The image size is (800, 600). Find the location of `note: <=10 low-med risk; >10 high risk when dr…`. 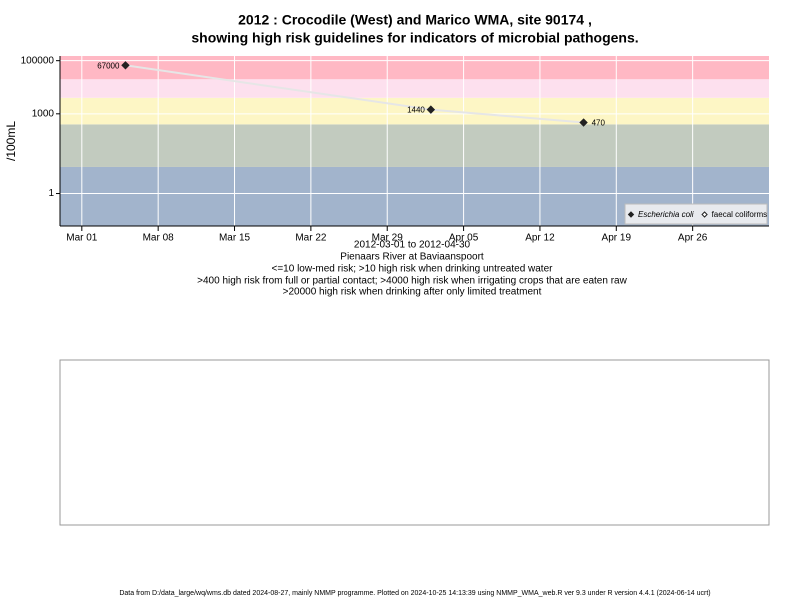

note: <=10 low-med risk; >10 high risk when dr… is located at coordinates (413, 269).